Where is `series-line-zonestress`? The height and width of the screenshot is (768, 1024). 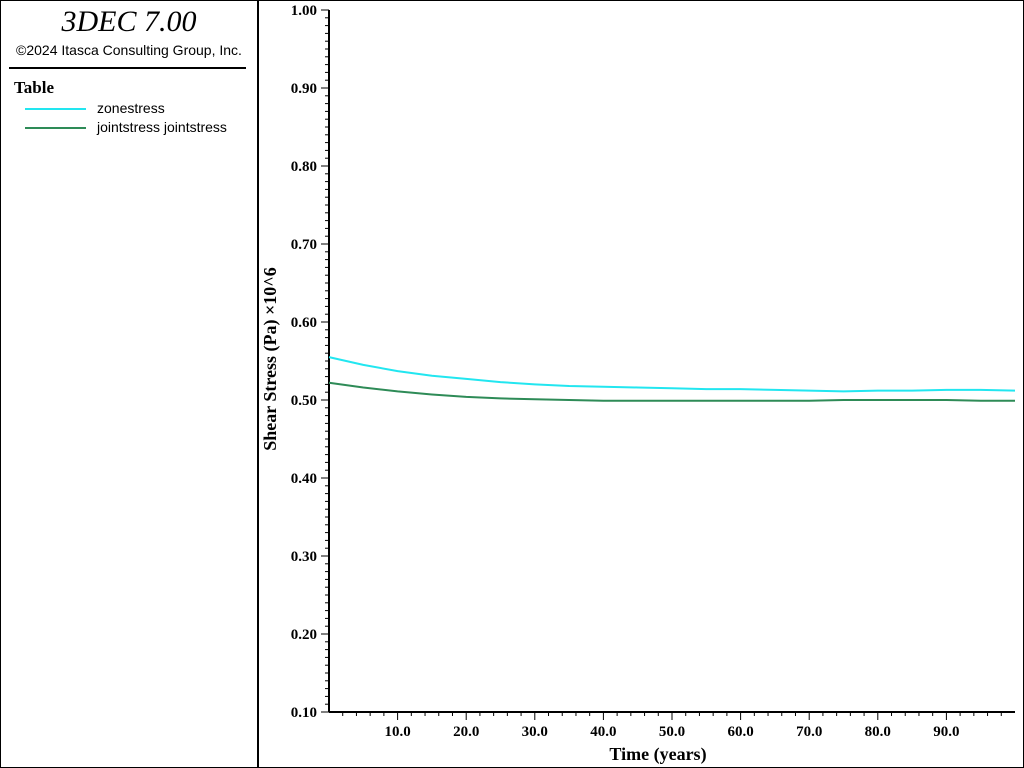 series-line-zonestress is located at coordinates (672, 374).